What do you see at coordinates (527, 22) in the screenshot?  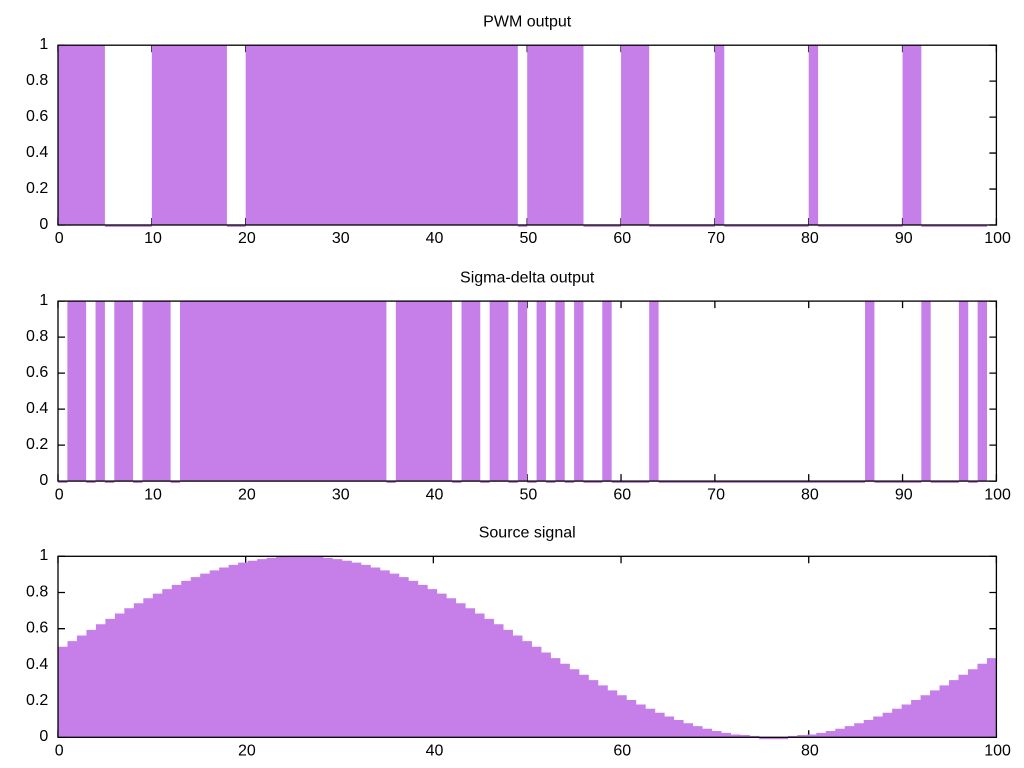 I see `svg-text: PWM output` at bounding box center [527, 22].